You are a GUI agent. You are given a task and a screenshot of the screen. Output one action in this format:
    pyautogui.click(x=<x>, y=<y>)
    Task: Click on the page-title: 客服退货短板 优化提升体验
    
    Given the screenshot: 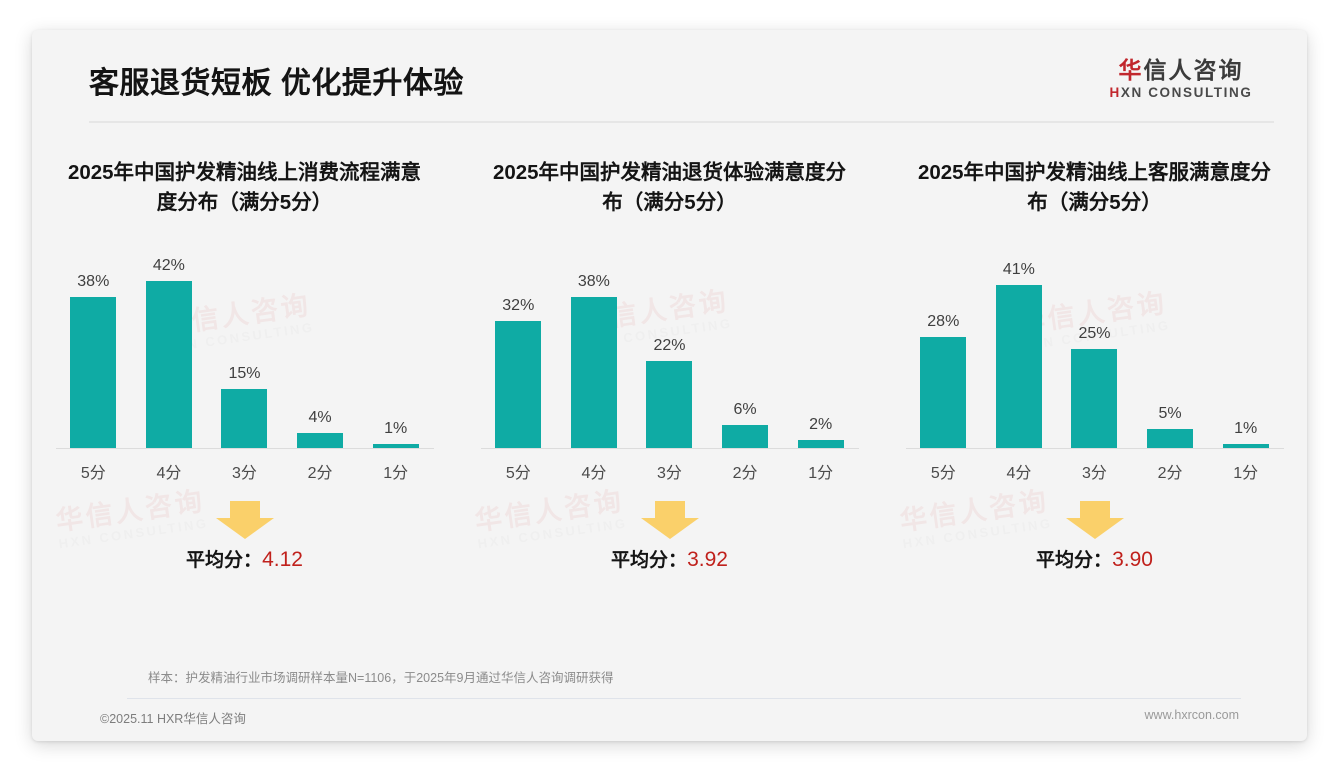 What is the action you would take?
    pyautogui.click(x=276, y=83)
    